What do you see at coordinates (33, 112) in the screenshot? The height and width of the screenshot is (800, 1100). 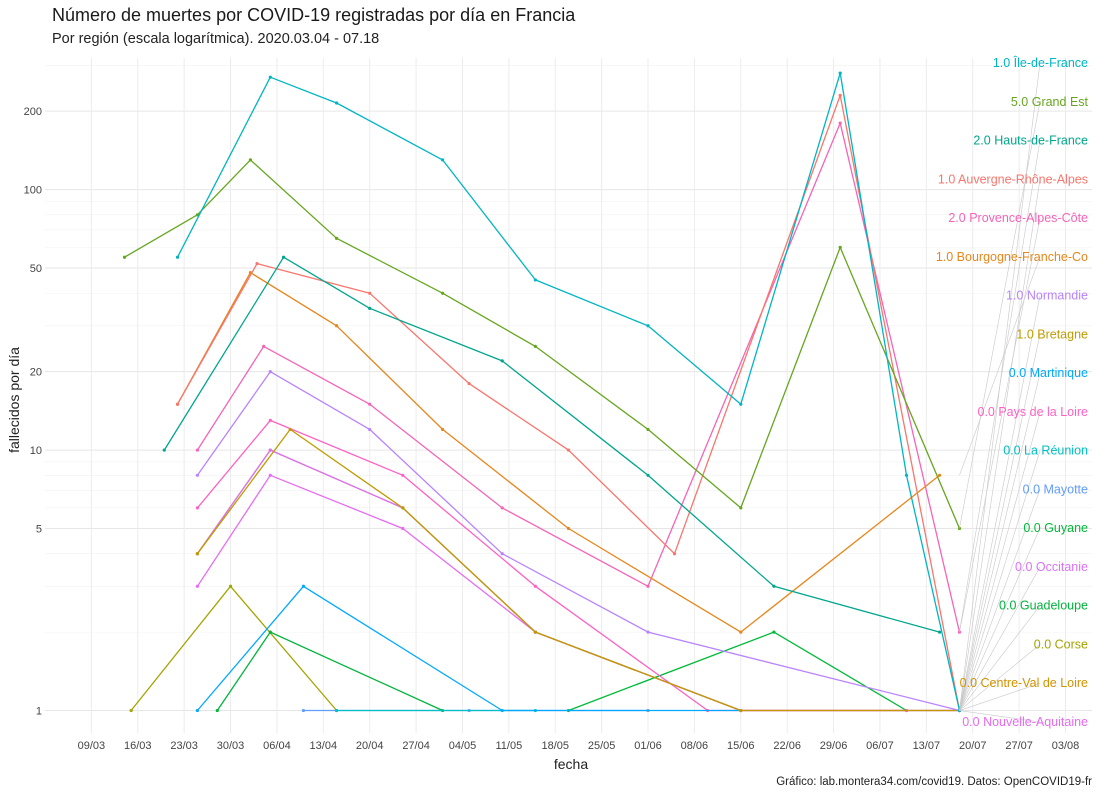 I see `y-tick-label: 200` at bounding box center [33, 112].